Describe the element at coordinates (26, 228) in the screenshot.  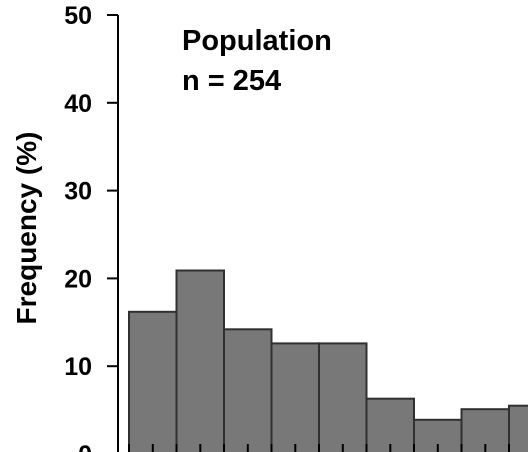
I see `y-axis-title: Frequency (%)` at that location.